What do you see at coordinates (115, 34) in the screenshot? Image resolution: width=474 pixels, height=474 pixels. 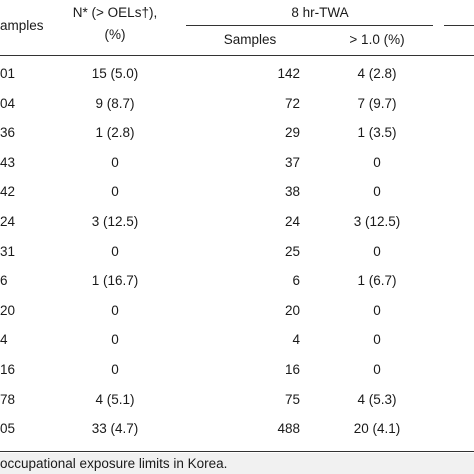 I see `header-oels-percent: (%)` at bounding box center [115, 34].